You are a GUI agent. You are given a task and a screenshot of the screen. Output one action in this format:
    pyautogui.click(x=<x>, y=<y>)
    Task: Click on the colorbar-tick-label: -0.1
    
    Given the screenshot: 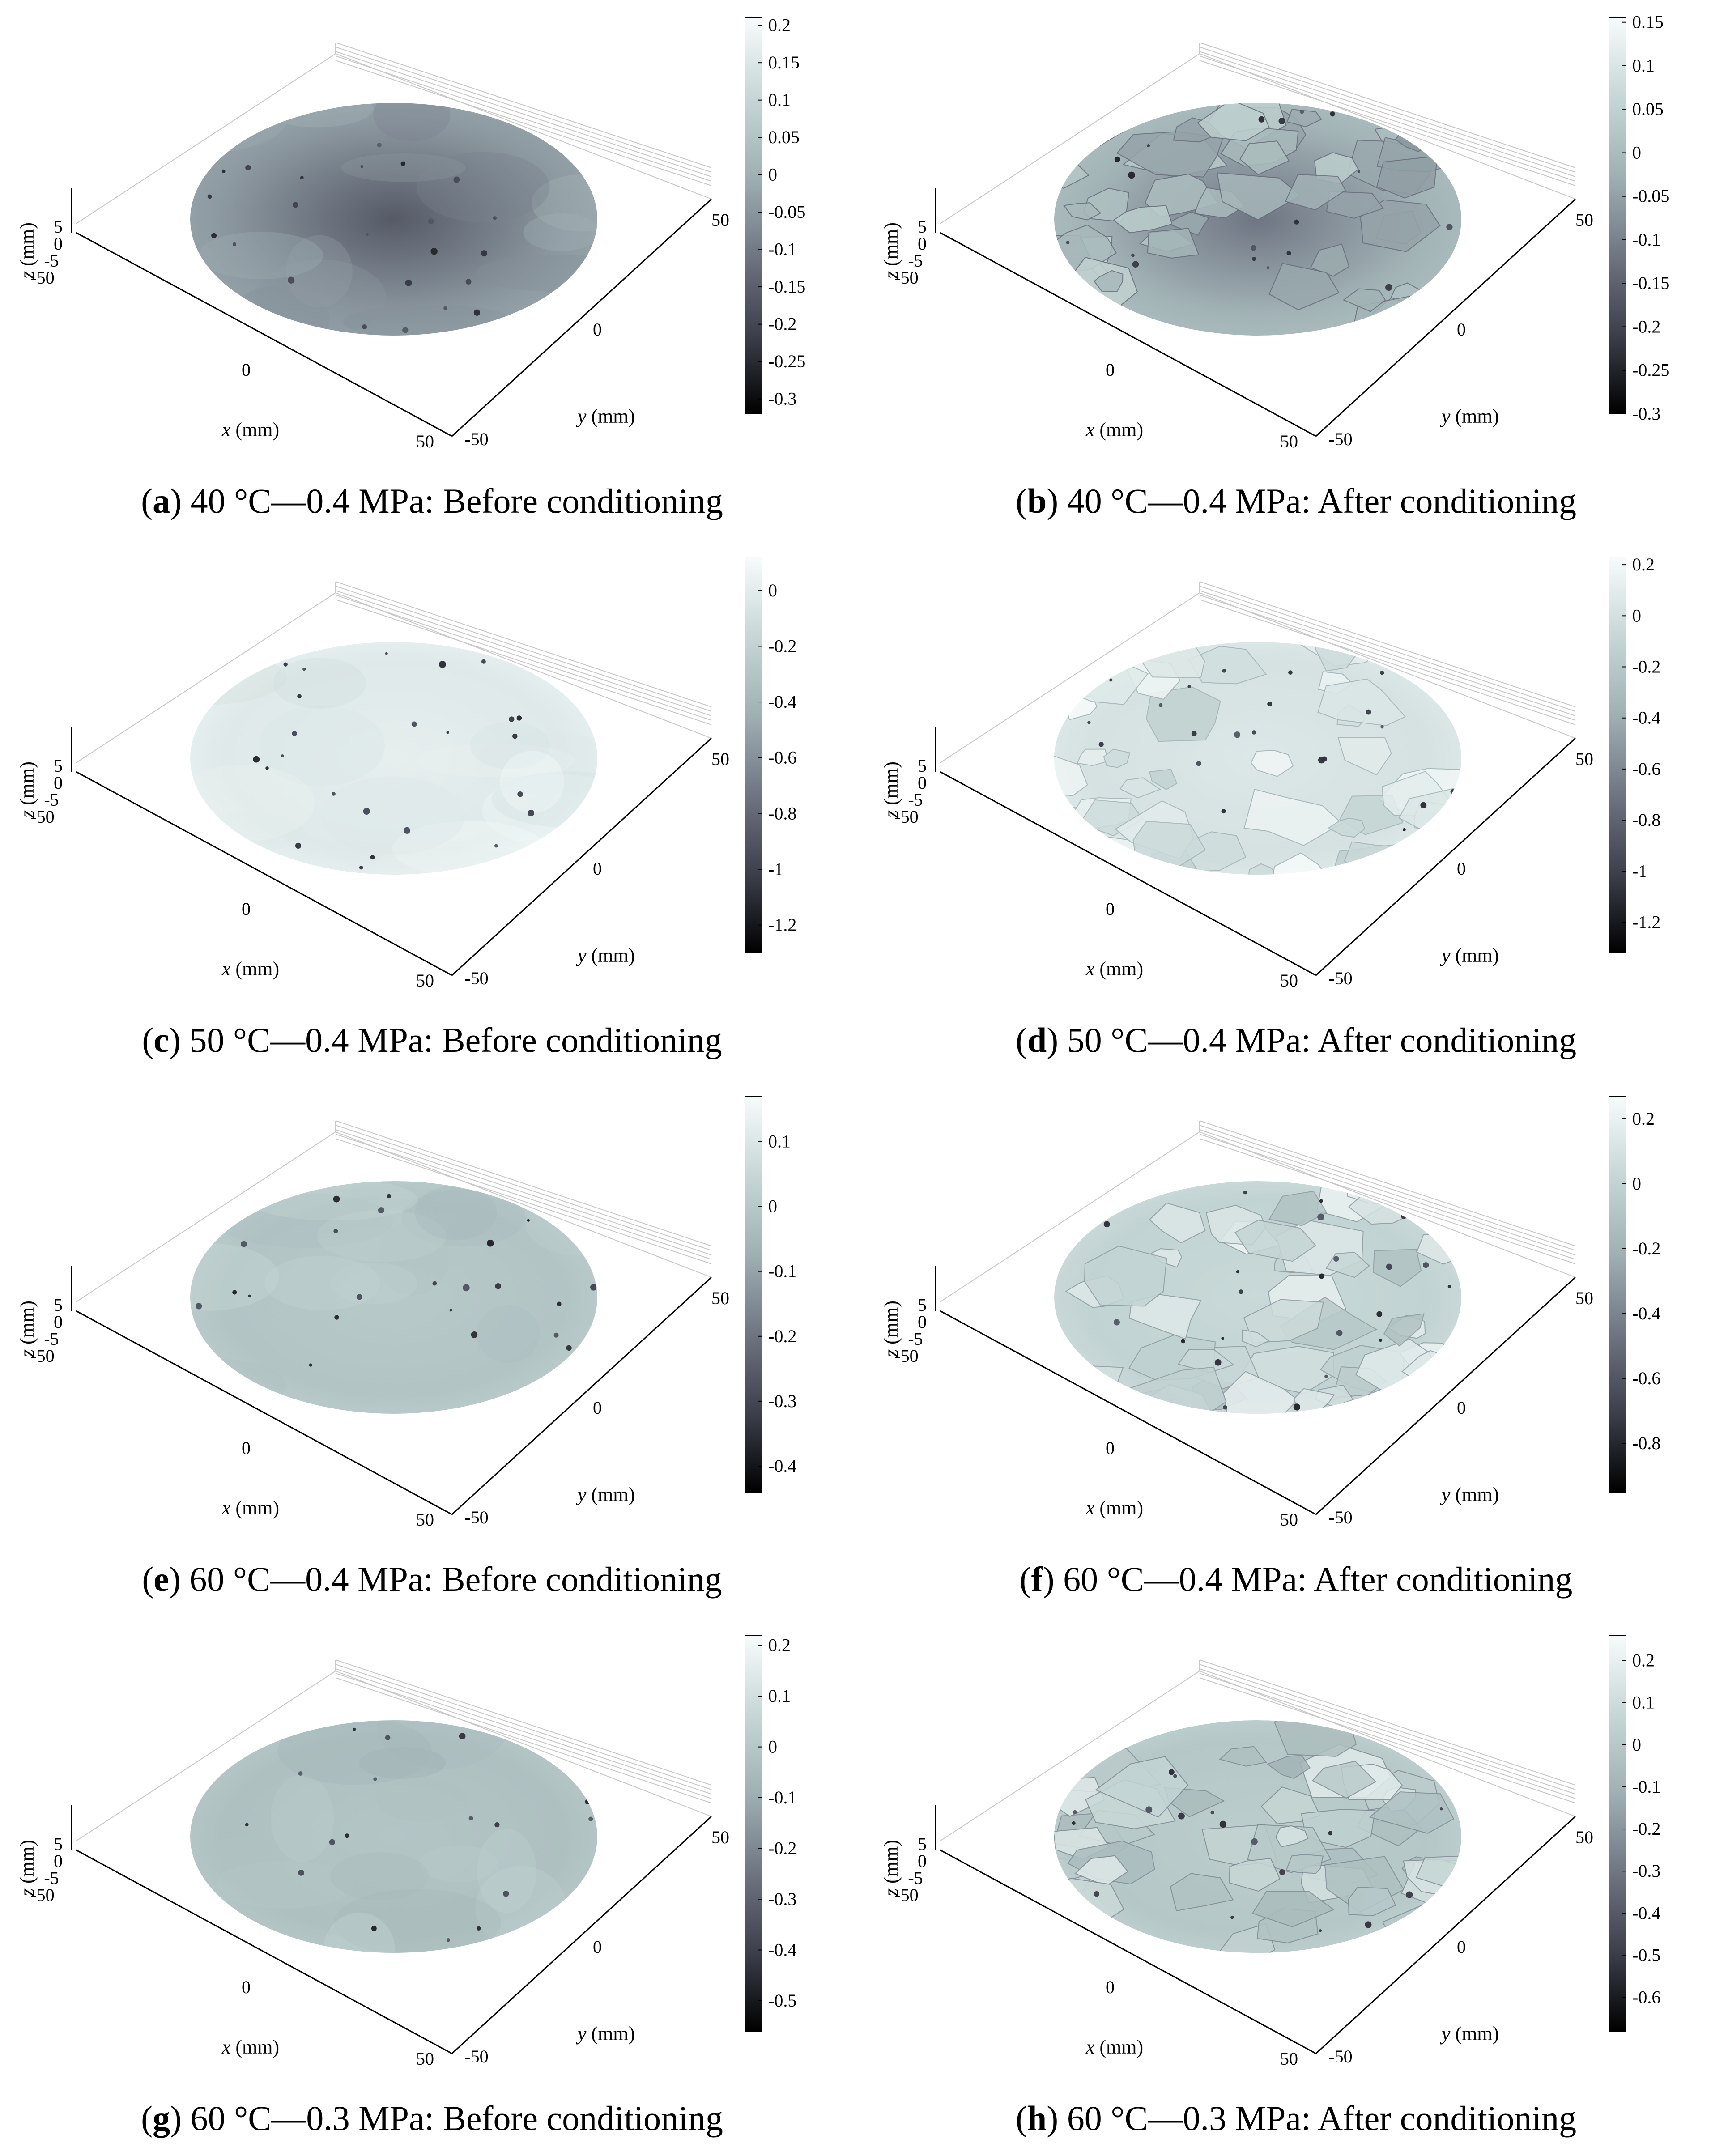 What is the action you would take?
    pyautogui.click(x=782, y=249)
    